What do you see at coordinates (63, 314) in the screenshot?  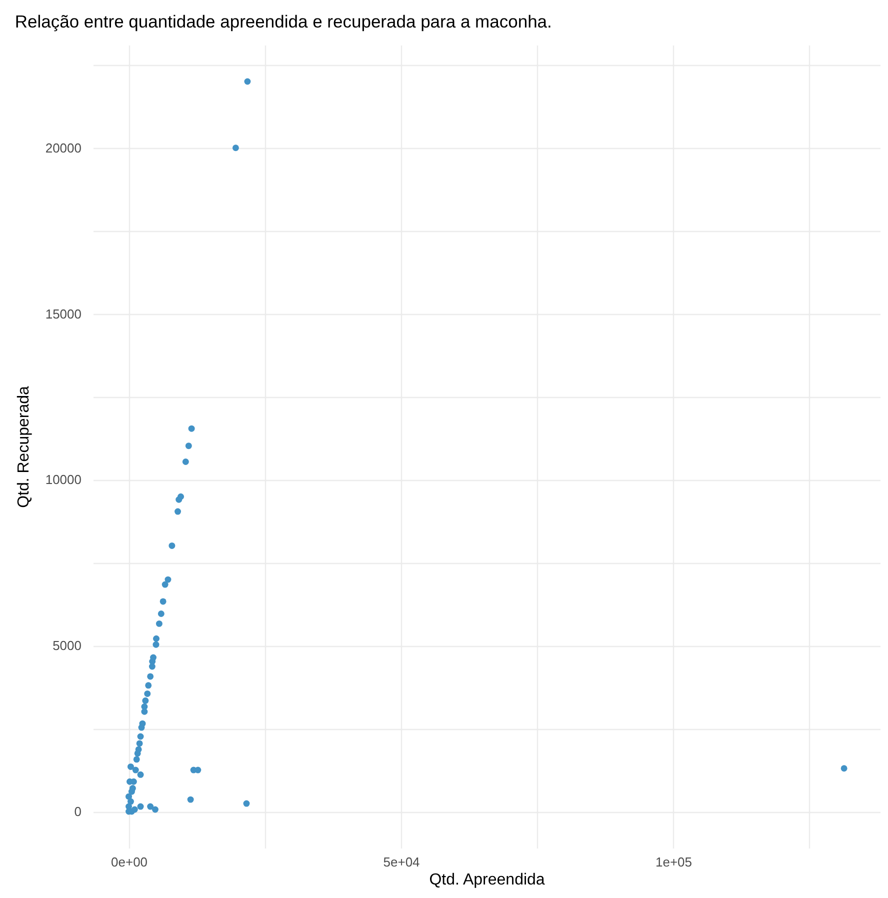 I see `y-tick-label: 15000` at bounding box center [63, 314].